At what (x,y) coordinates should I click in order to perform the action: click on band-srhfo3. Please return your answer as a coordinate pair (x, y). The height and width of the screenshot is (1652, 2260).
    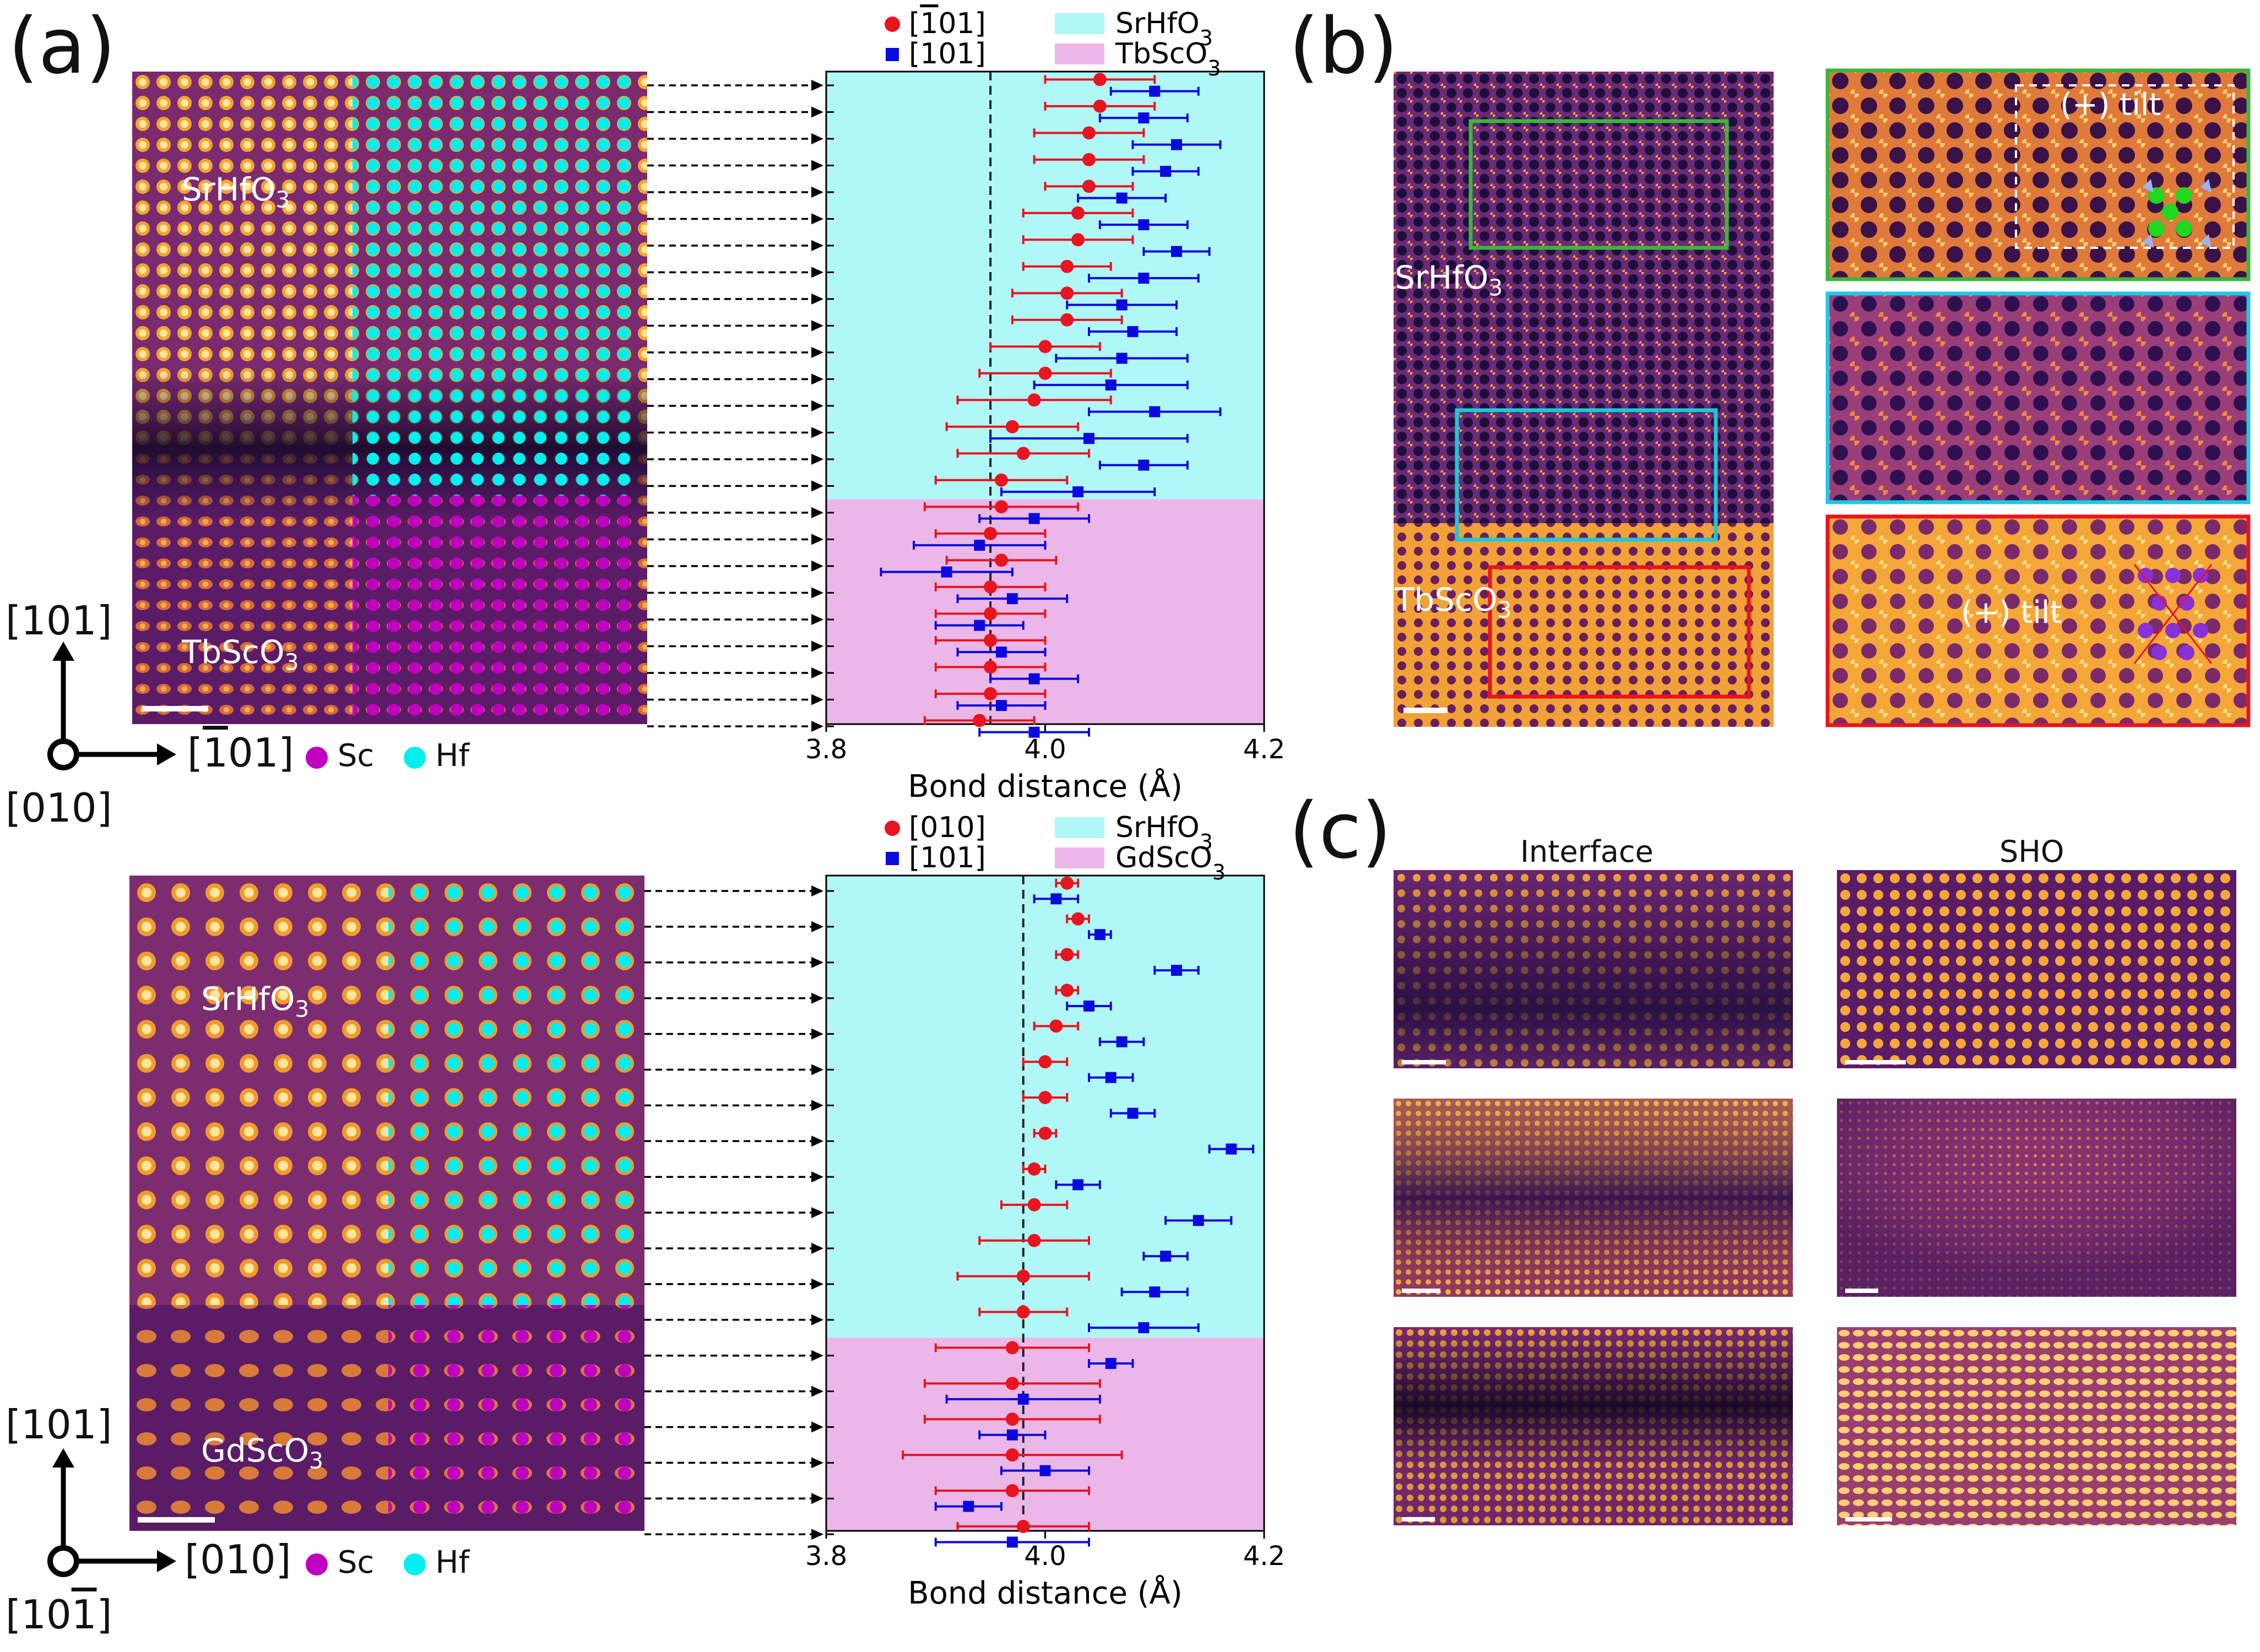
    Looking at the image, I should click on (1045, 1107).